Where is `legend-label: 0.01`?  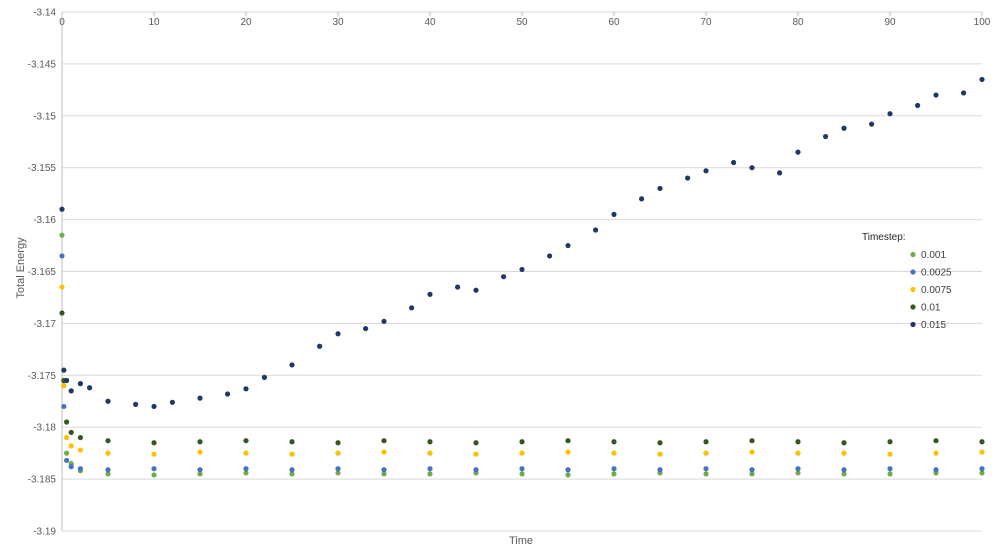 legend-label: 0.01 is located at coordinates (931, 308).